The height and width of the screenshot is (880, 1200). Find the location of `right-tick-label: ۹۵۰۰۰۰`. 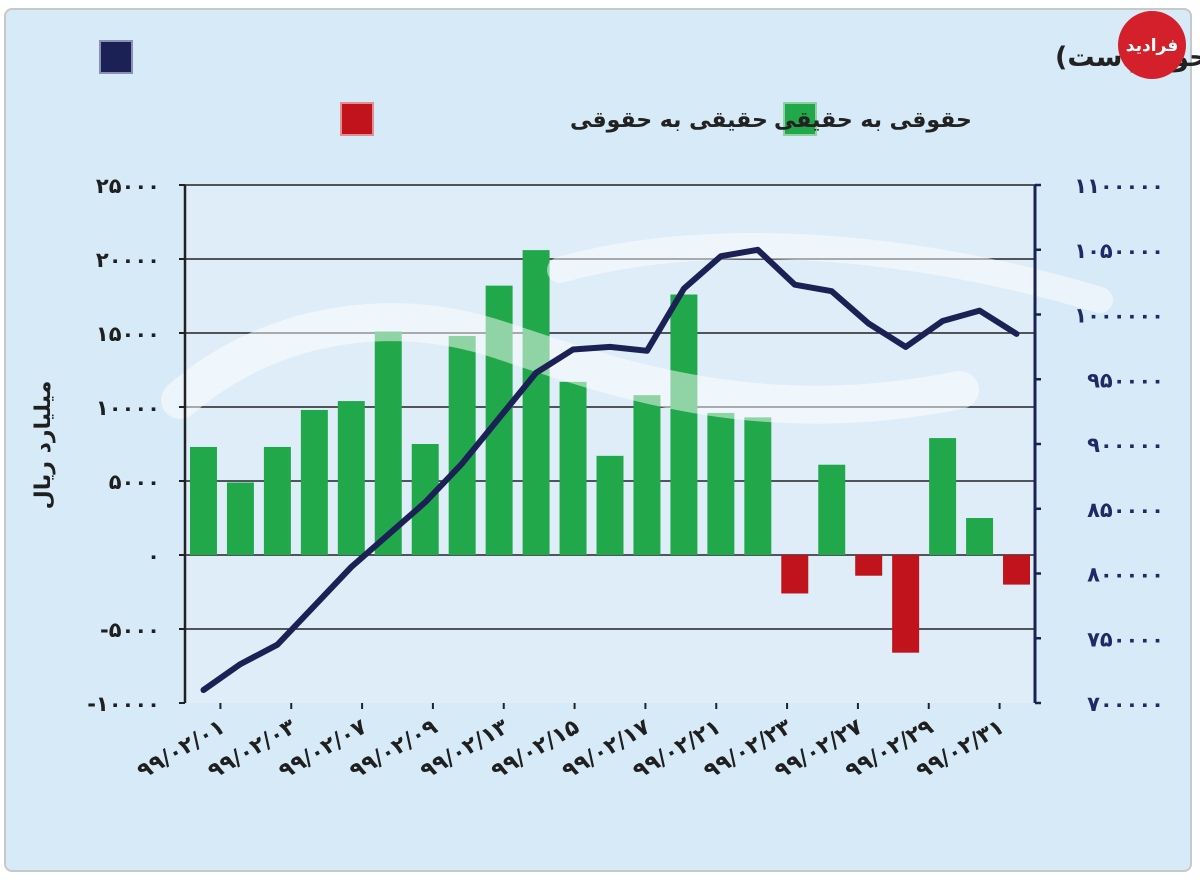

right-tick-label: ۹۵۰۰۰۰ is located at coordinates (1125, 380).